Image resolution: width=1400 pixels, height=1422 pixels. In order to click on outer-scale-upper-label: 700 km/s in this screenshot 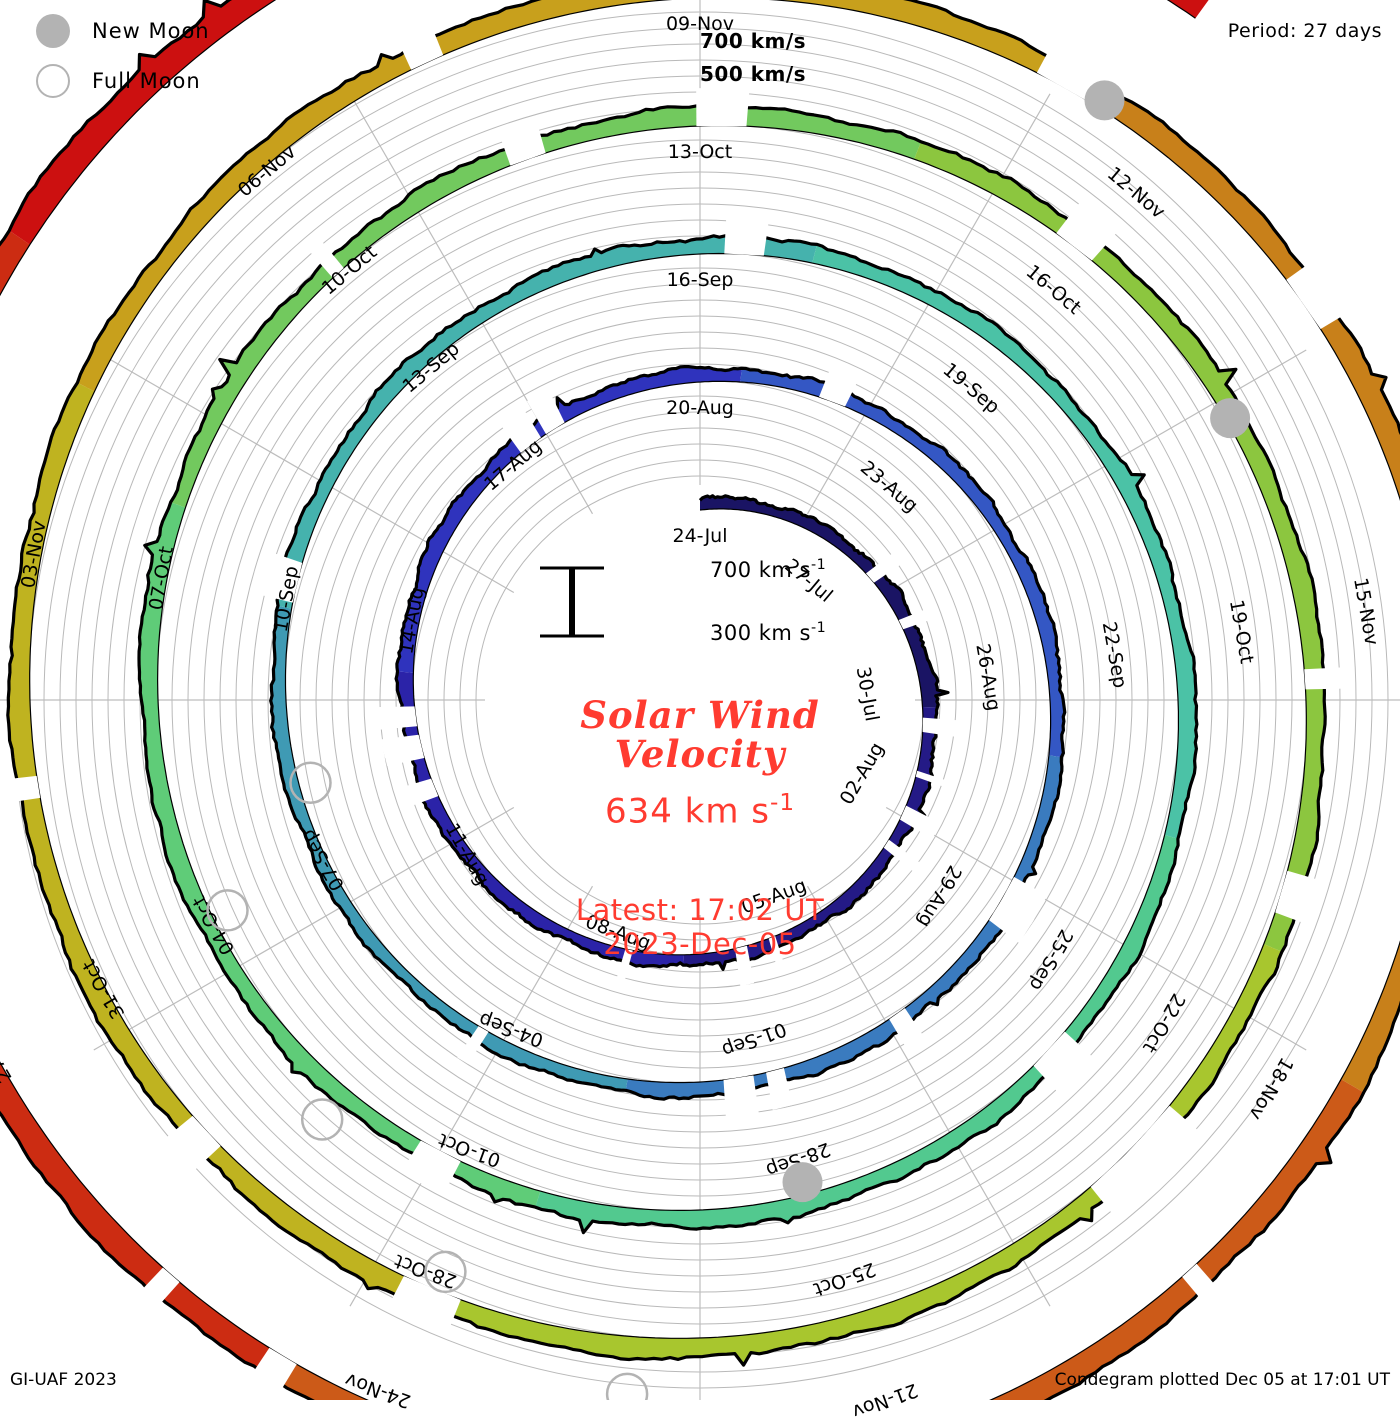, I will do `click(753, 41)`.